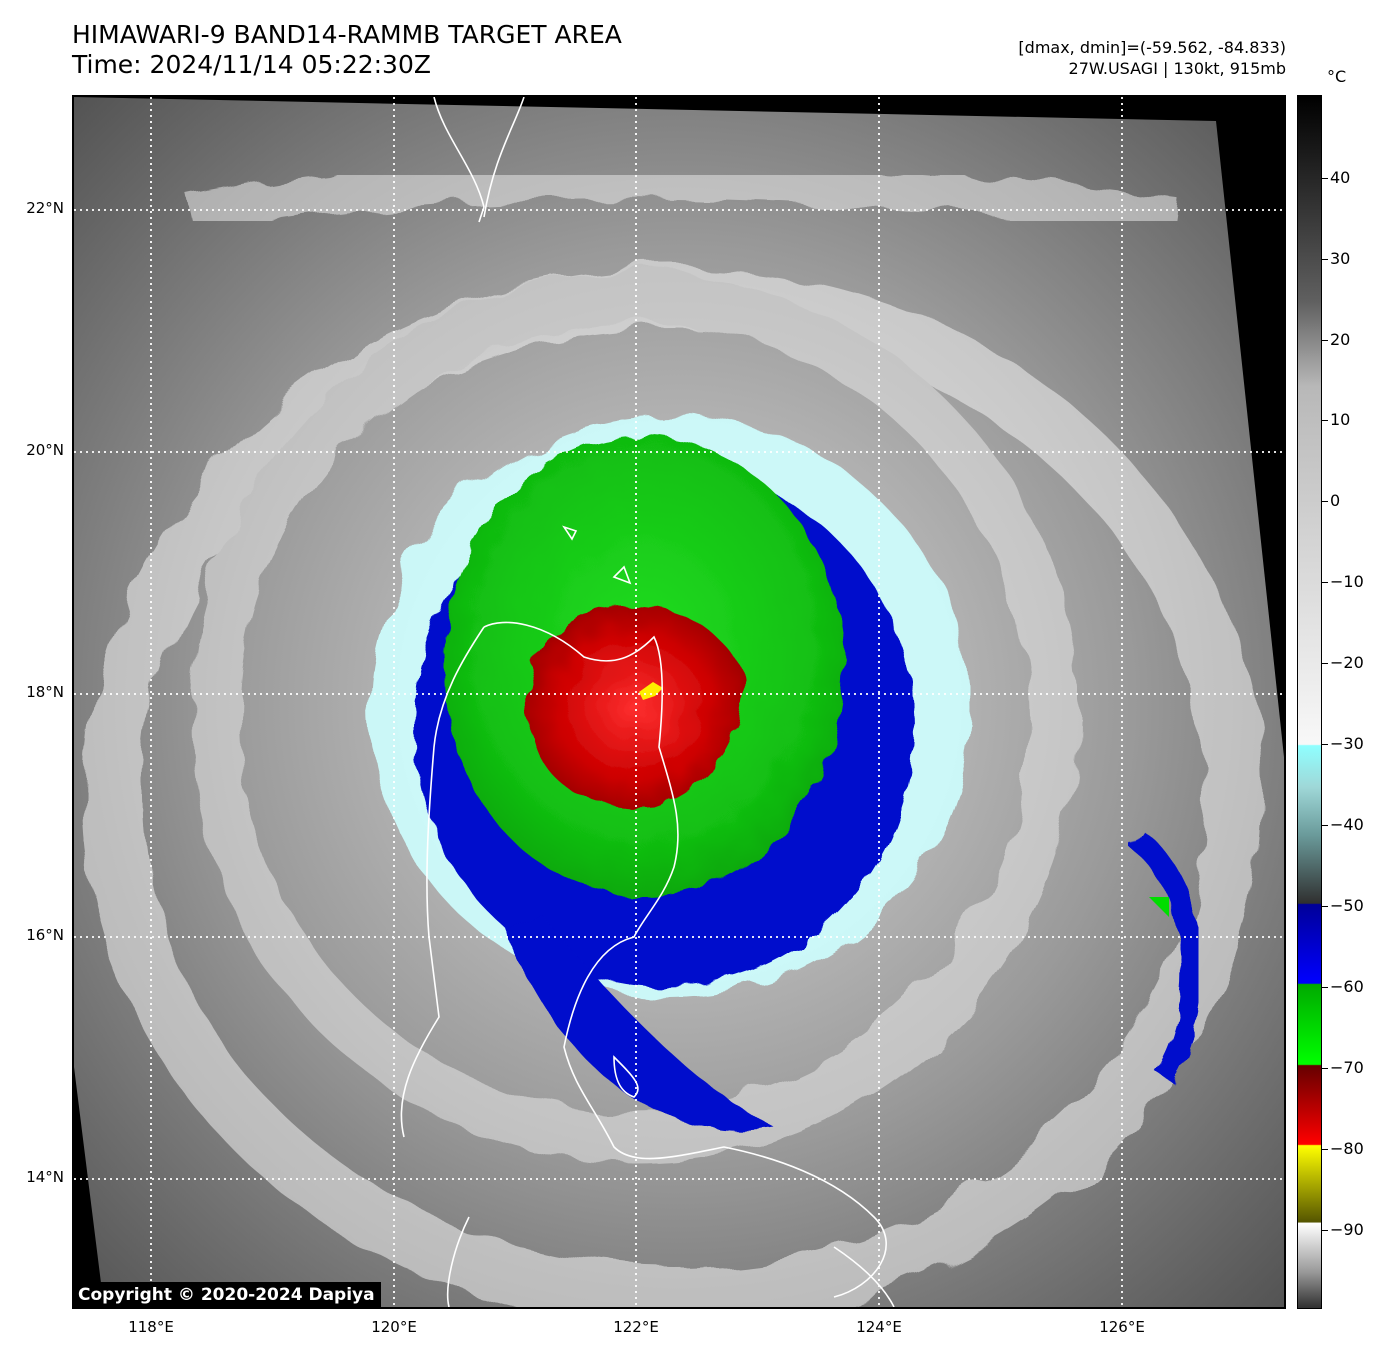 Image resolution: width=1390 pixels, height=1359 pixels. I want to click on colorbar-label-m70: −70, so click(1347, 1067).